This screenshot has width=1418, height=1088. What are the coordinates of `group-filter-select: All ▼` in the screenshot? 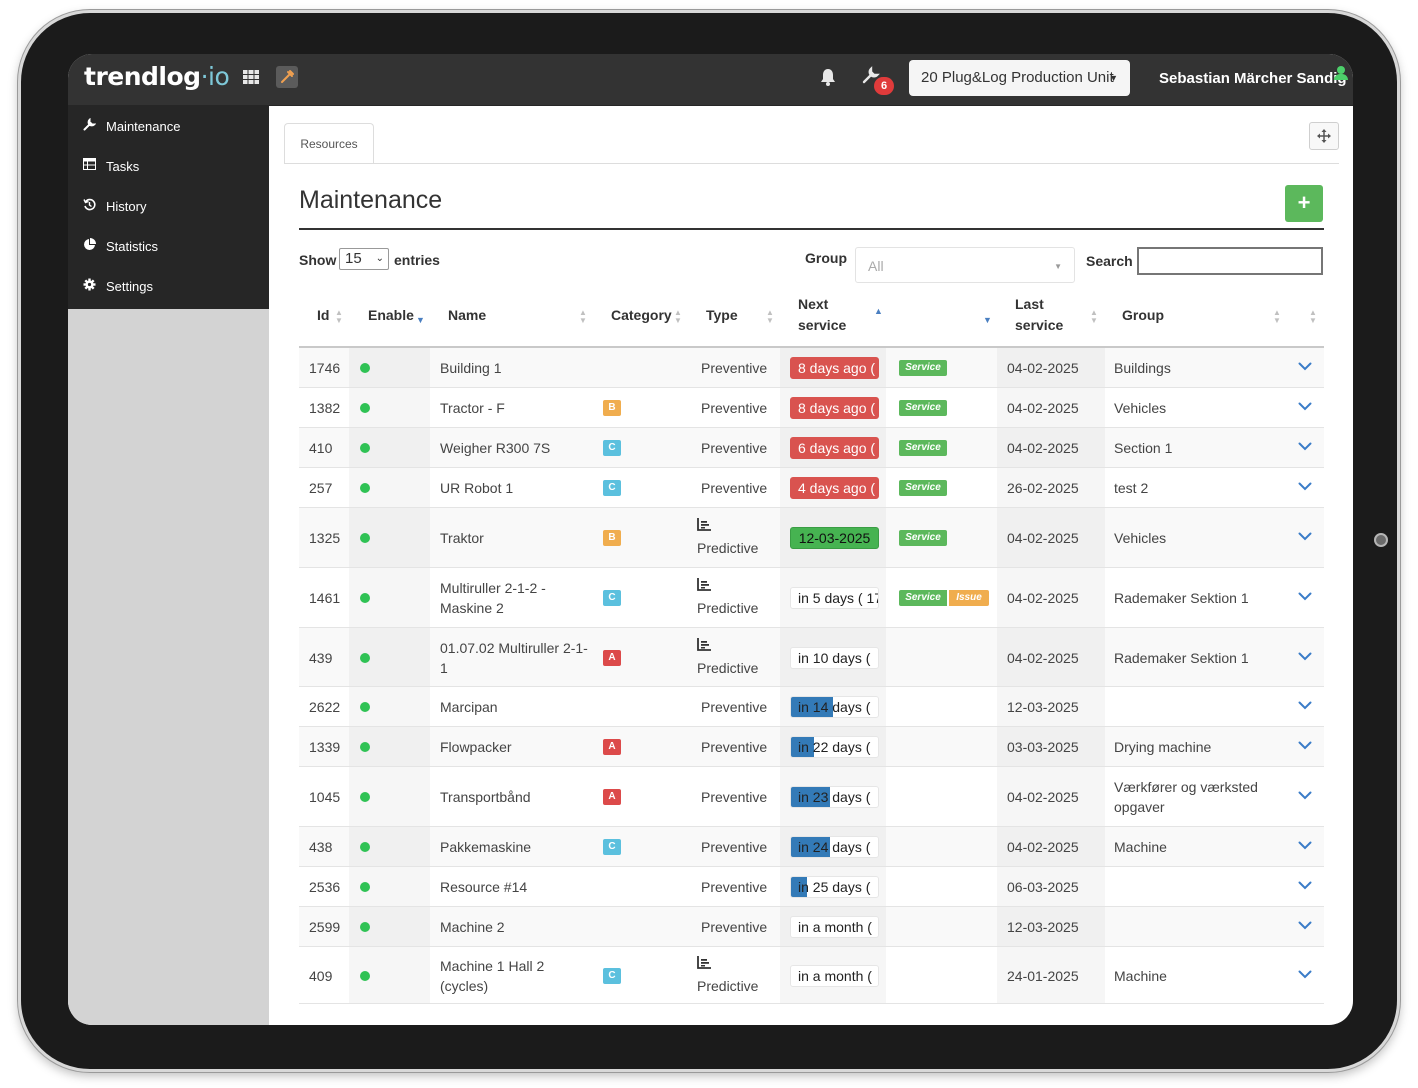 It's located at (965, 265).